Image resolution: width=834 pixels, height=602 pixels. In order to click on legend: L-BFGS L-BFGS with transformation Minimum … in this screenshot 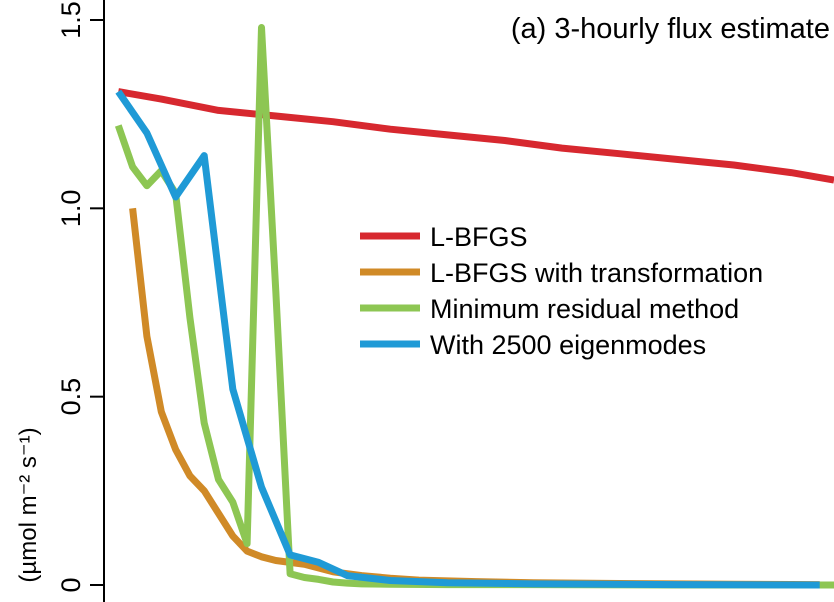, I will do `click(561, 291)`.